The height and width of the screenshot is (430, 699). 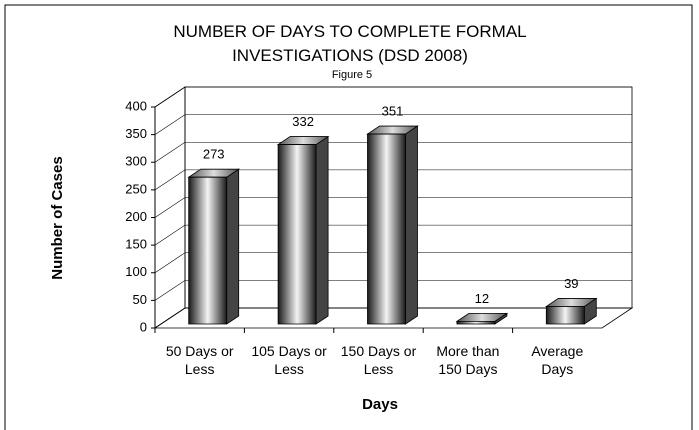 What do you see at coordinates (136, 105) in the screenshot?
I see `y-tick-label: 400` at bounding box center [136, 105].